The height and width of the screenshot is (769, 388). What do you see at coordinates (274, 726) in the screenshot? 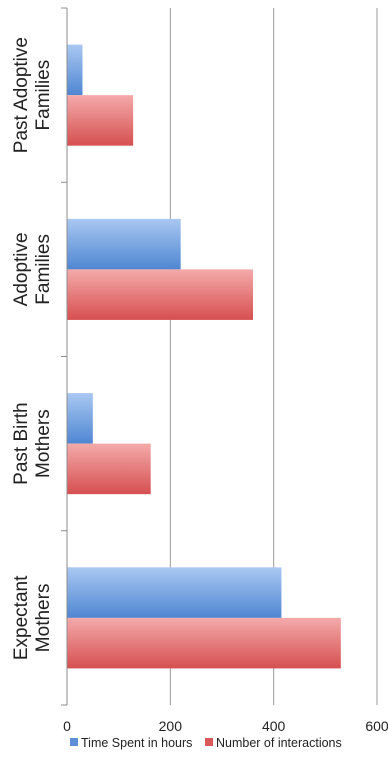
I see `x-tick-label: 400` at bounding box center [274, 726].